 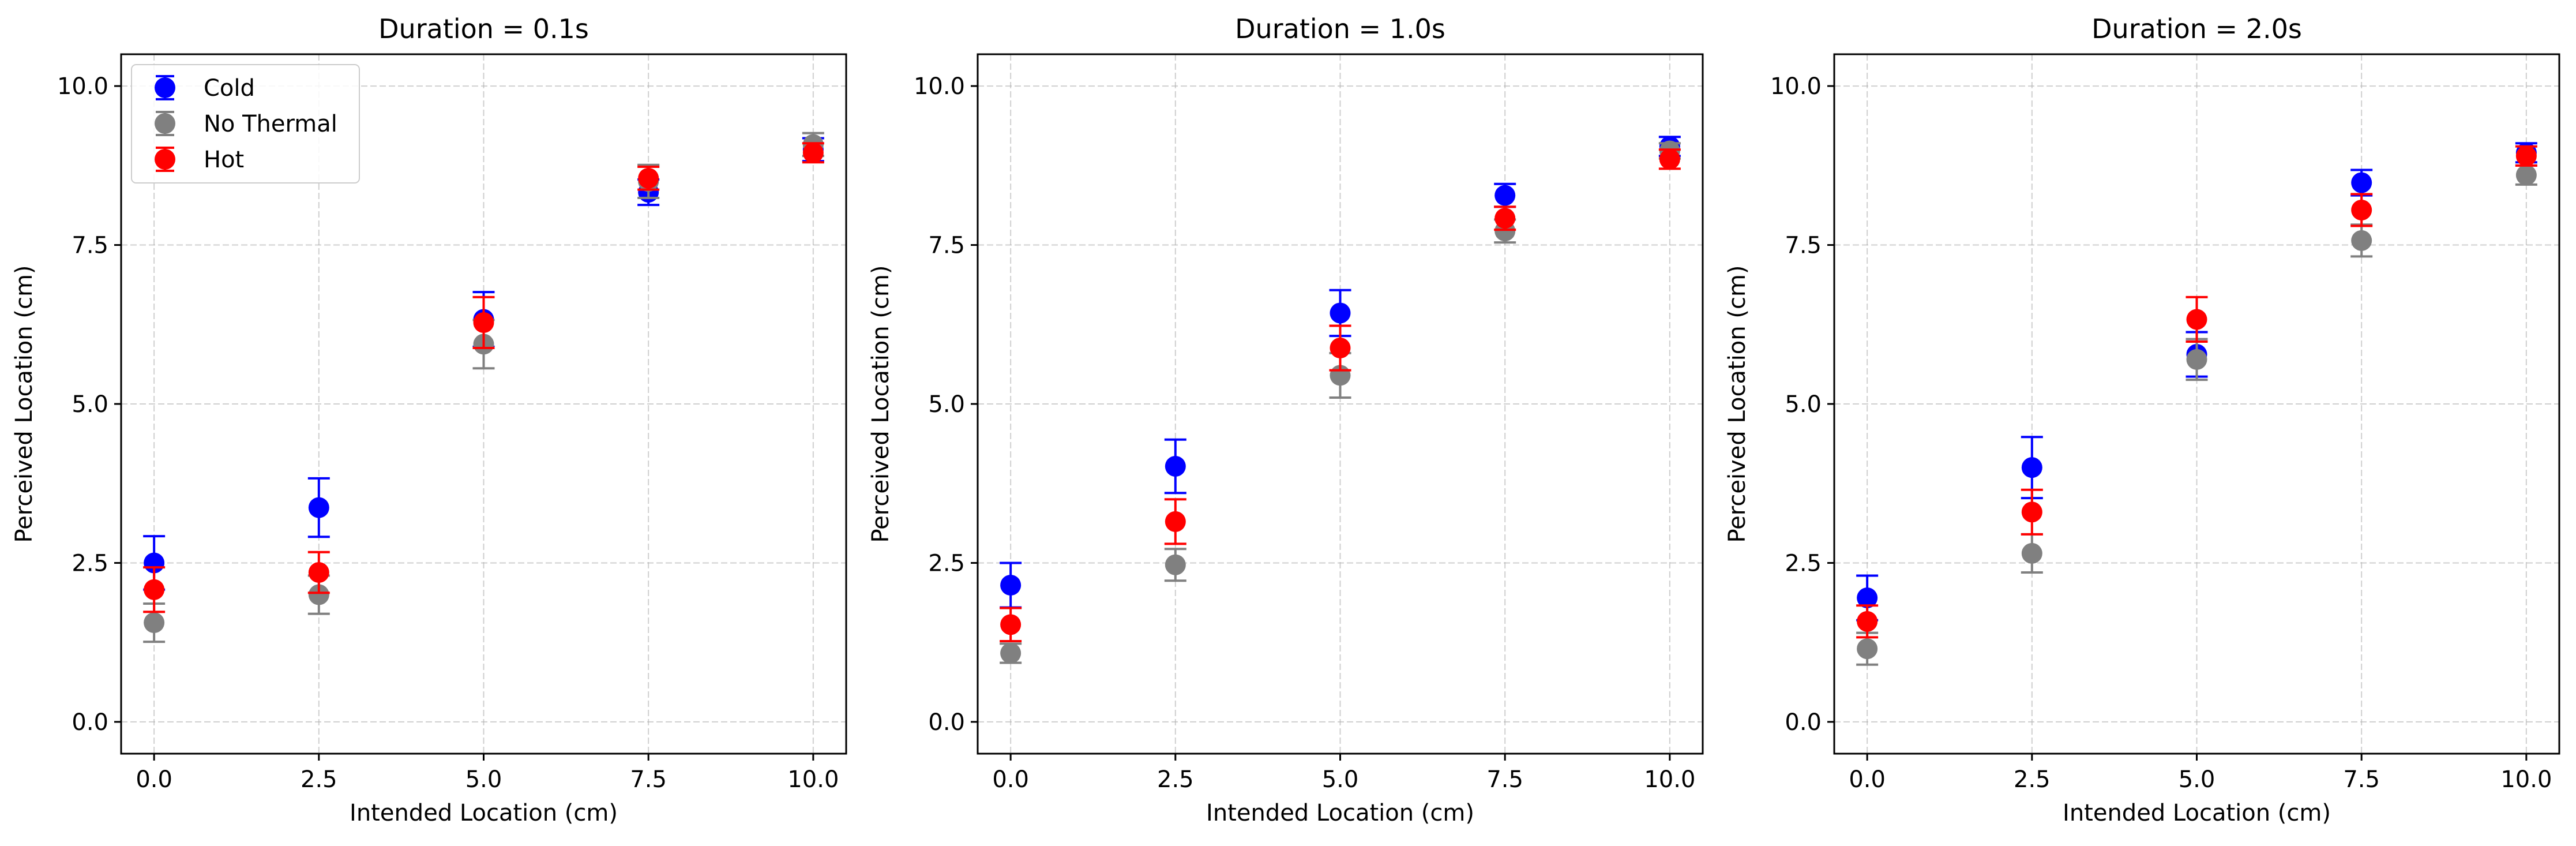 I want to click on legend: Cold No Thermal Hot, so click(x=246, y=124).